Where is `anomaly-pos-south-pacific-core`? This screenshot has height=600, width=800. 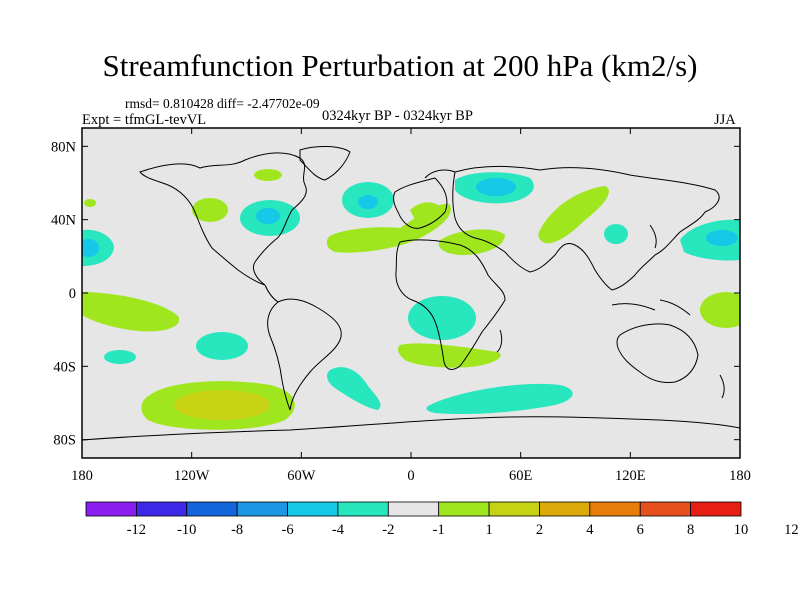 anomaly-pos-south-pacific-core is located at coordinates (222, 405).